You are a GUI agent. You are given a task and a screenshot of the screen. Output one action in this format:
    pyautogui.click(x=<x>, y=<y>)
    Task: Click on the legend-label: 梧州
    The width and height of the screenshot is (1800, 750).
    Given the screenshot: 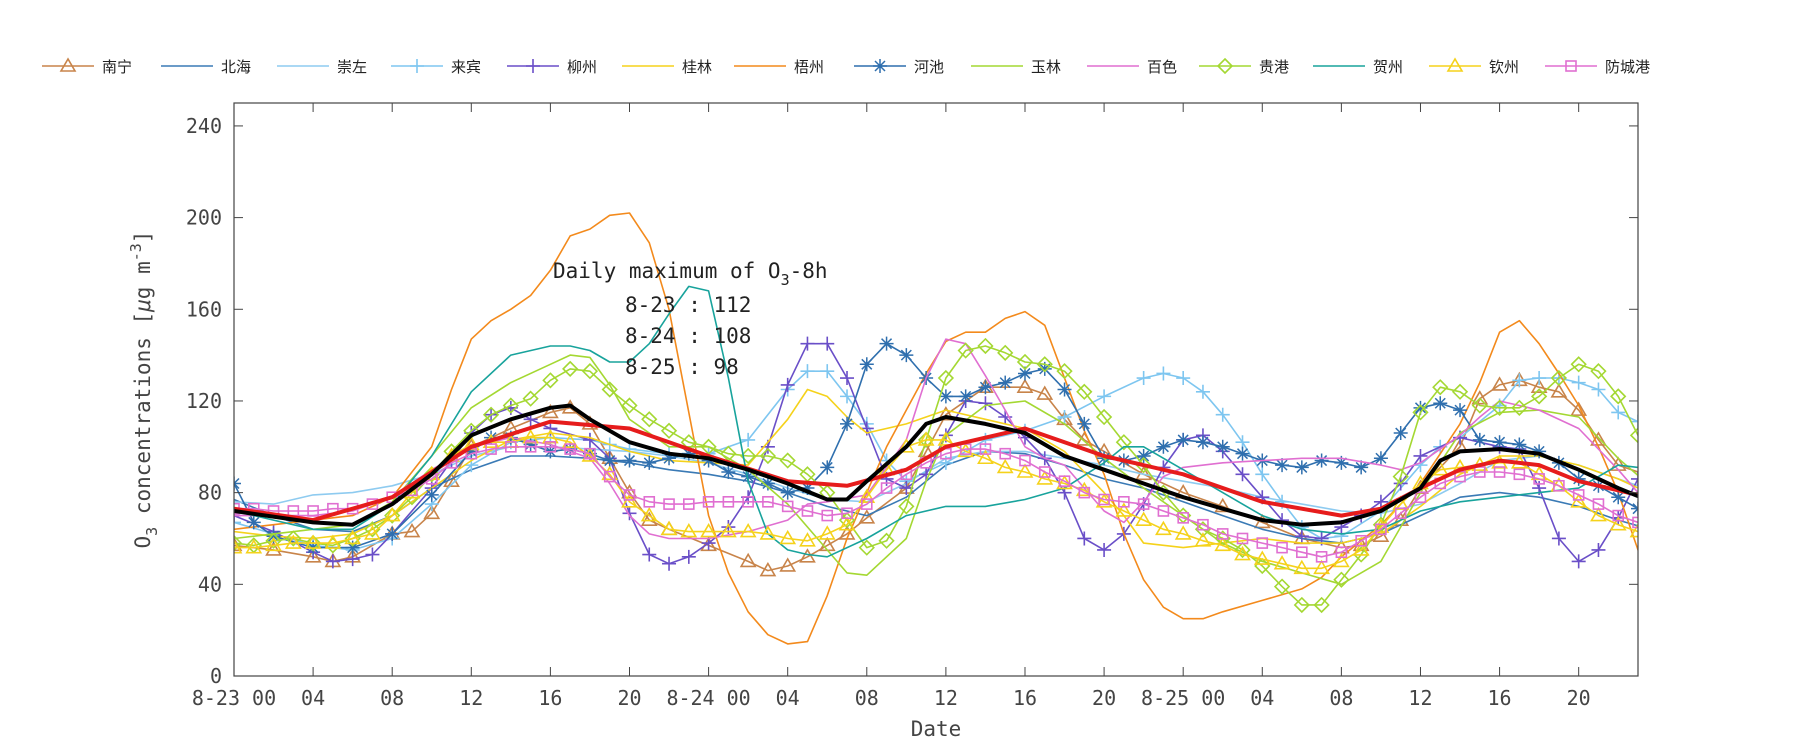 What is the action you would take?
    pyautogui.click(x=809, y=67)
    